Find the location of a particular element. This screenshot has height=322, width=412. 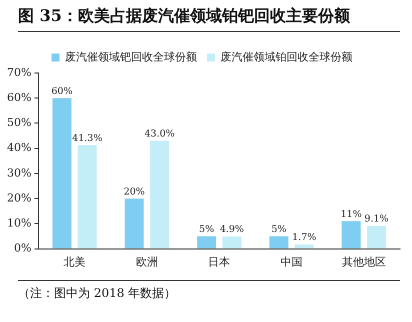

y-tick-label: 30% is located at coordinates (19, 173).